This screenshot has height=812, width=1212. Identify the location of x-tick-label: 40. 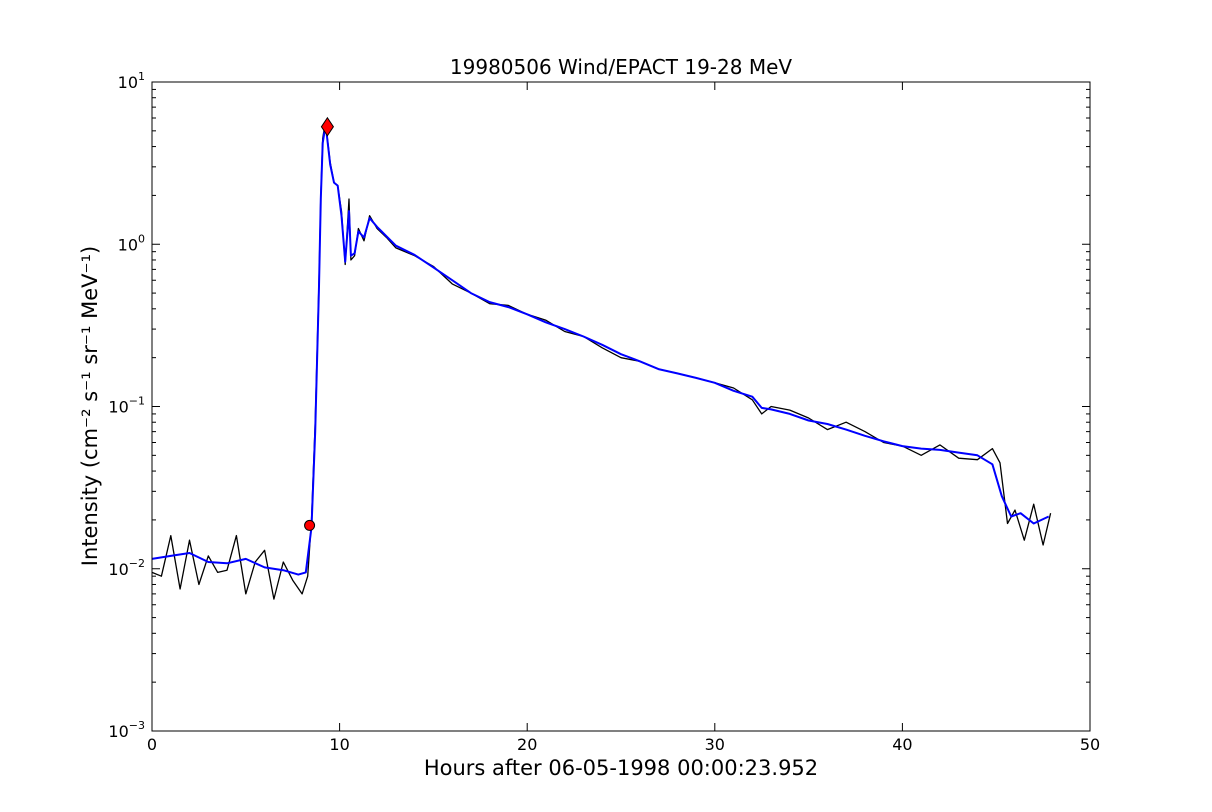
(902, 744).